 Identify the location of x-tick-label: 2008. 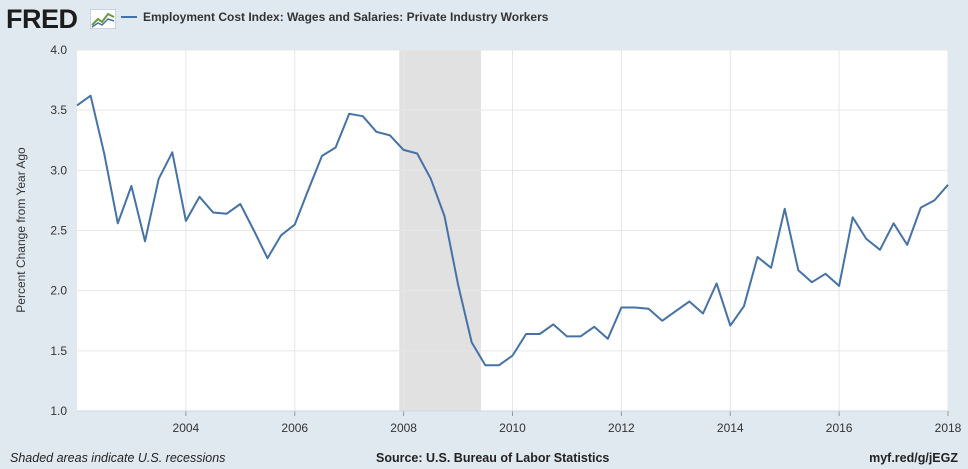
(403, 428).